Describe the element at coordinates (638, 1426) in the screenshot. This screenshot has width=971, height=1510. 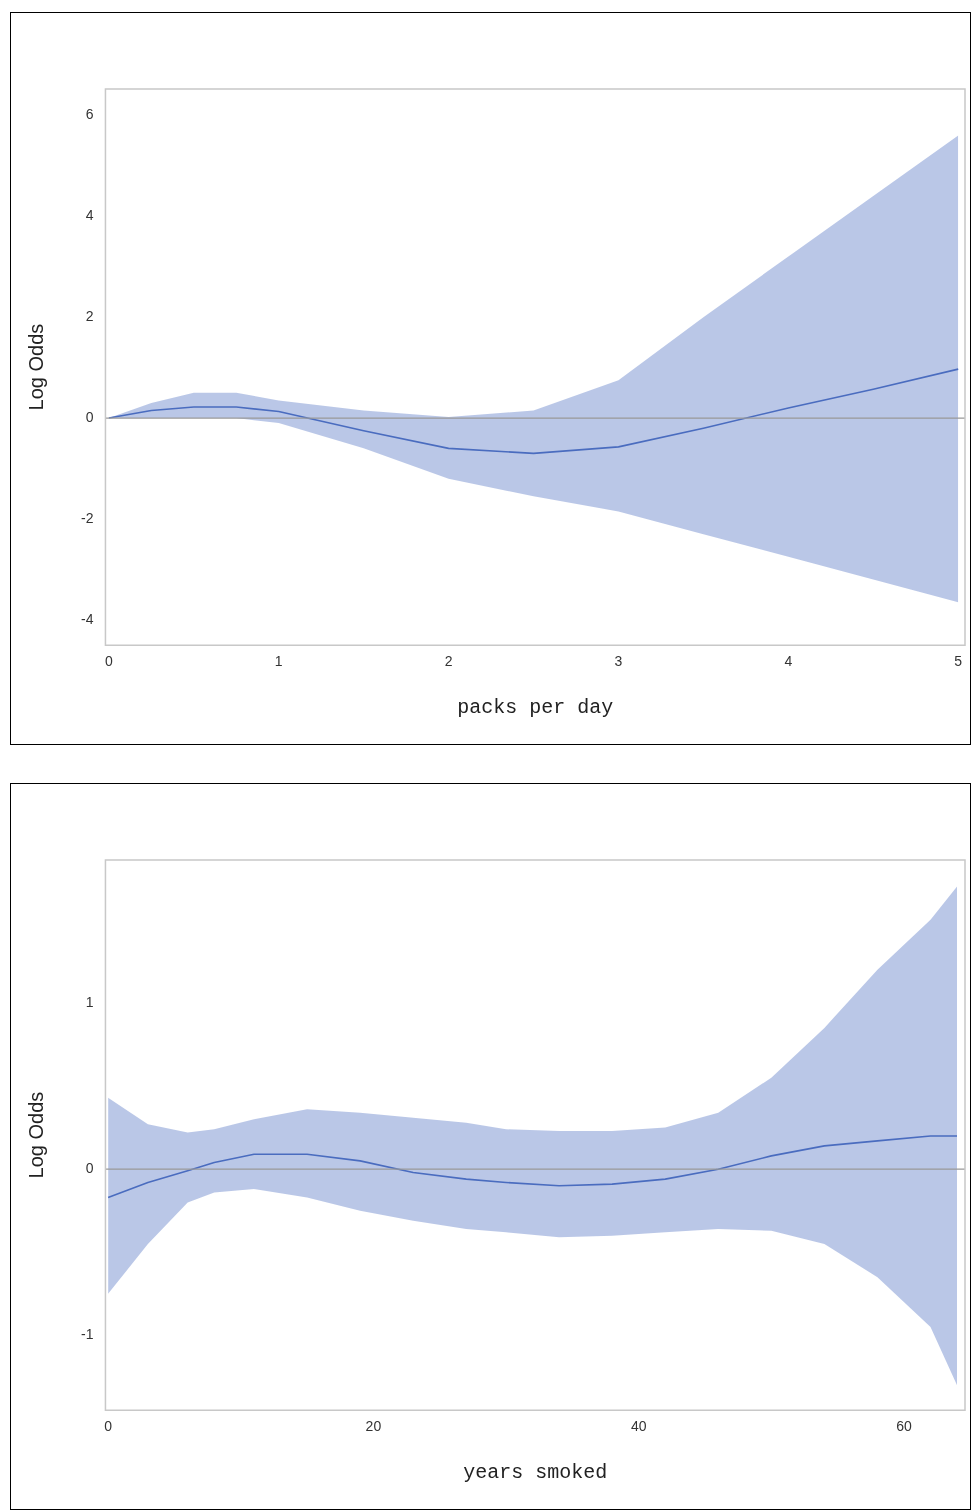
I see `x-tick-label: 40` at that location.